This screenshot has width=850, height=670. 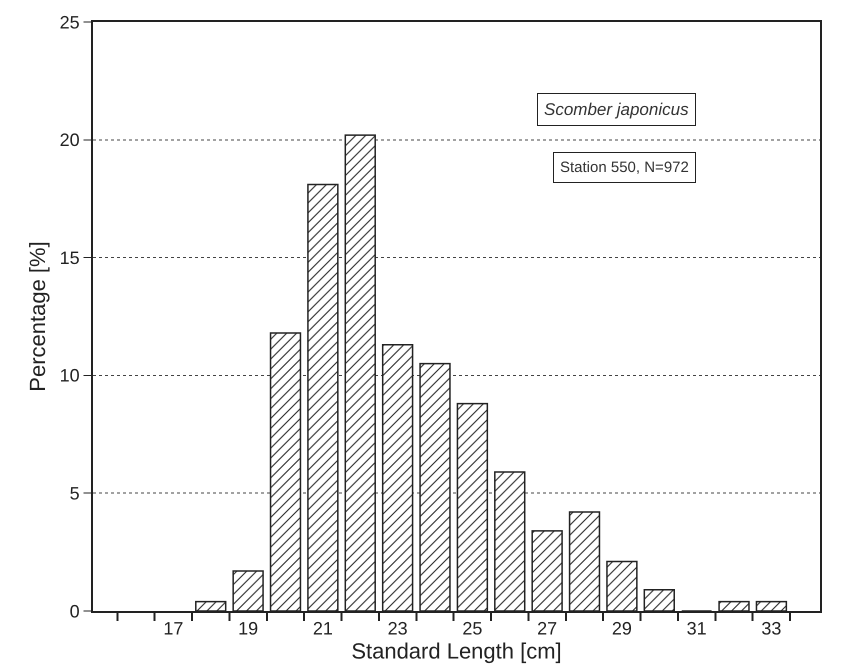 What do you see at coordinates (75, 611) in the screenshot?
I see `y-tick-label: 0` at bounding box center [75, 611].